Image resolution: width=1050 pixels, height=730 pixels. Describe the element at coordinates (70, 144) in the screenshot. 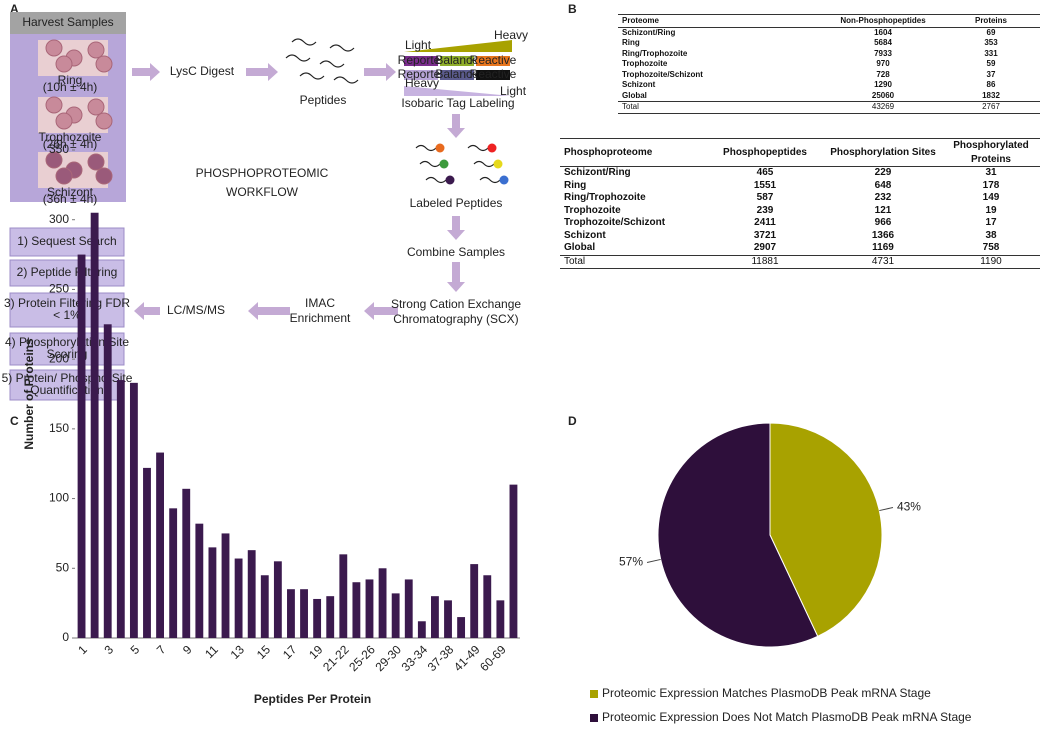

I see `label: (26h ± 4h)` at that location.